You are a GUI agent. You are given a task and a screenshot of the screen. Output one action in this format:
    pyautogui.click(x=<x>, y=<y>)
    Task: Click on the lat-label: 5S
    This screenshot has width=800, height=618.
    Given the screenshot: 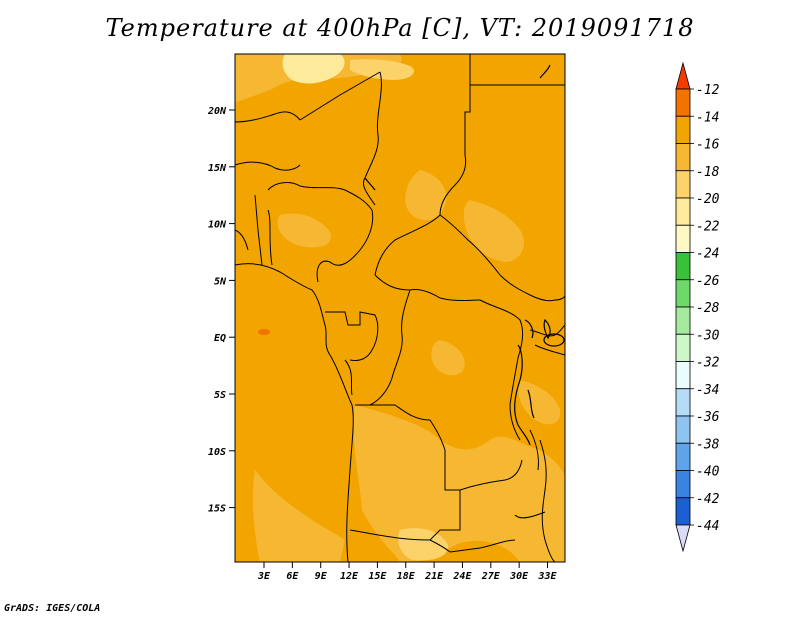 What is the action you would take?
    pyautogui.click(x=220, y=395)
    